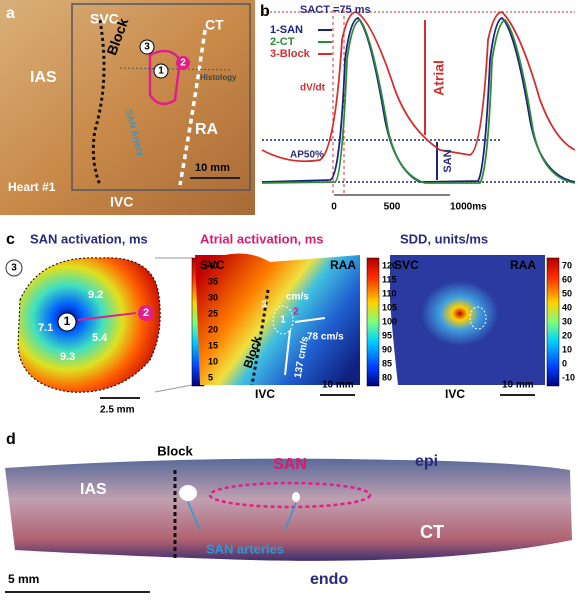  I want to click on colorbar-tick: 105, so click(389, 307).